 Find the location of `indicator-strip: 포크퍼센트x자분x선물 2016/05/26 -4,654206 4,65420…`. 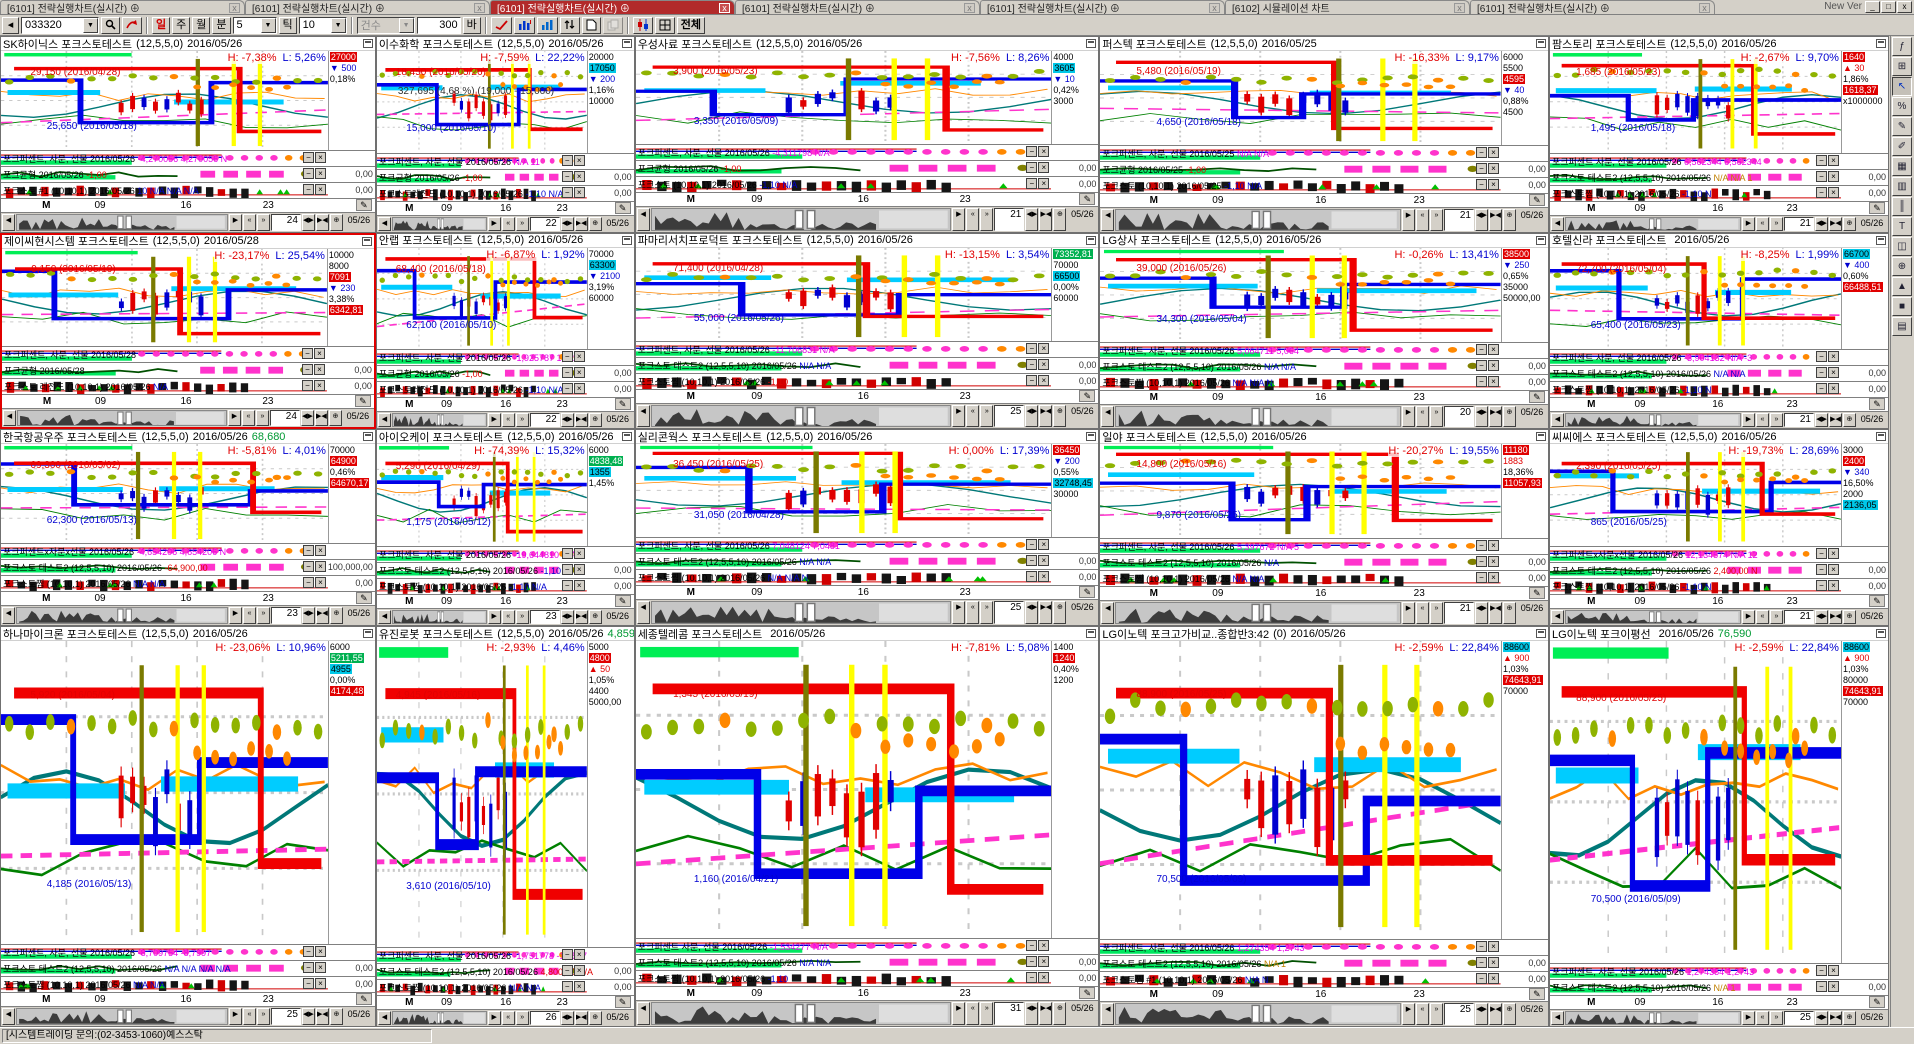

indicator-strip: 포크퍼센트x자분x선물 2016/05/26 -4,654206 4,65420… is located at coordinates (188, 551).